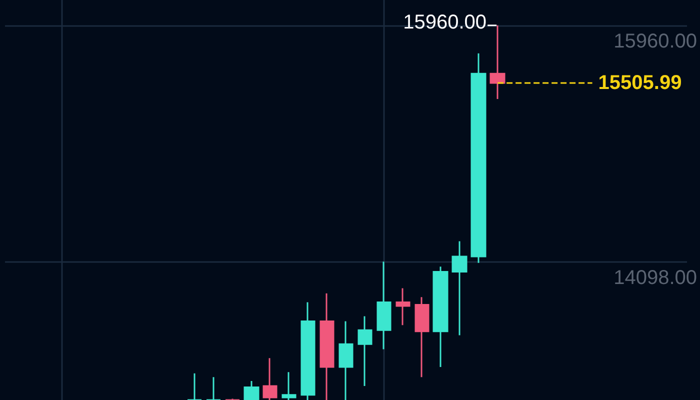  Describe the element at coordinates (640, 83) in the screenshot. I see `ref-line-label: 15505.99` at that location.